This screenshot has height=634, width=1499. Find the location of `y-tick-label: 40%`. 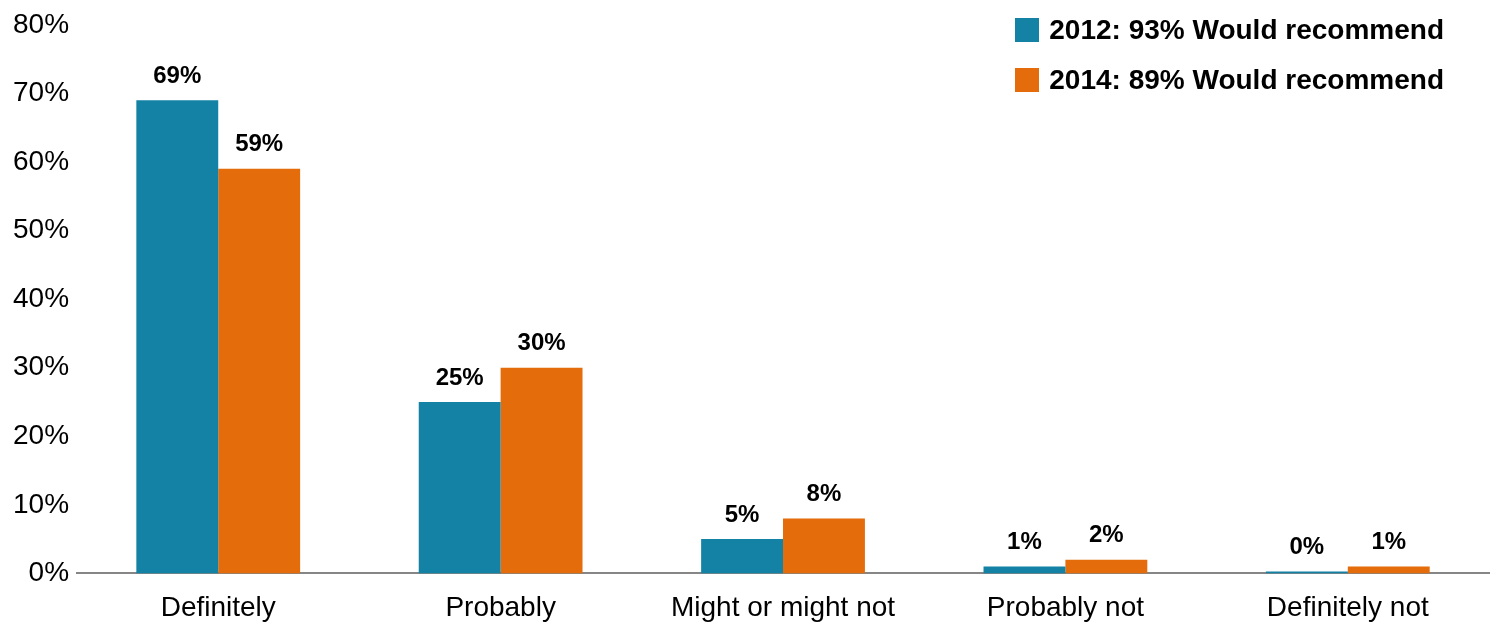

y-tick-label: 40% is located at coordinates (41, 297).